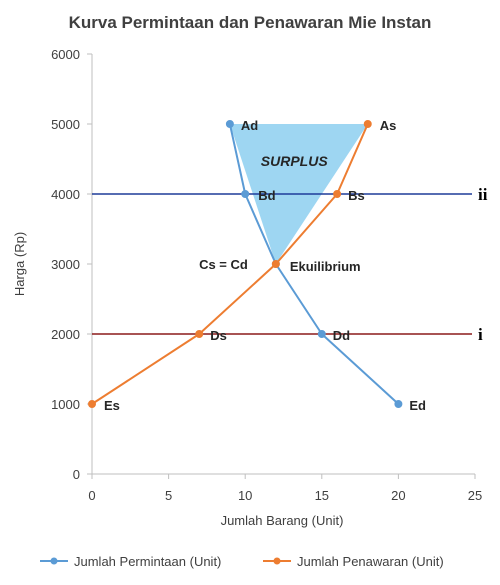  Describe the element at coordinates (322, 495) in the screenshot. I see `x-tick-label: 15` at that location.